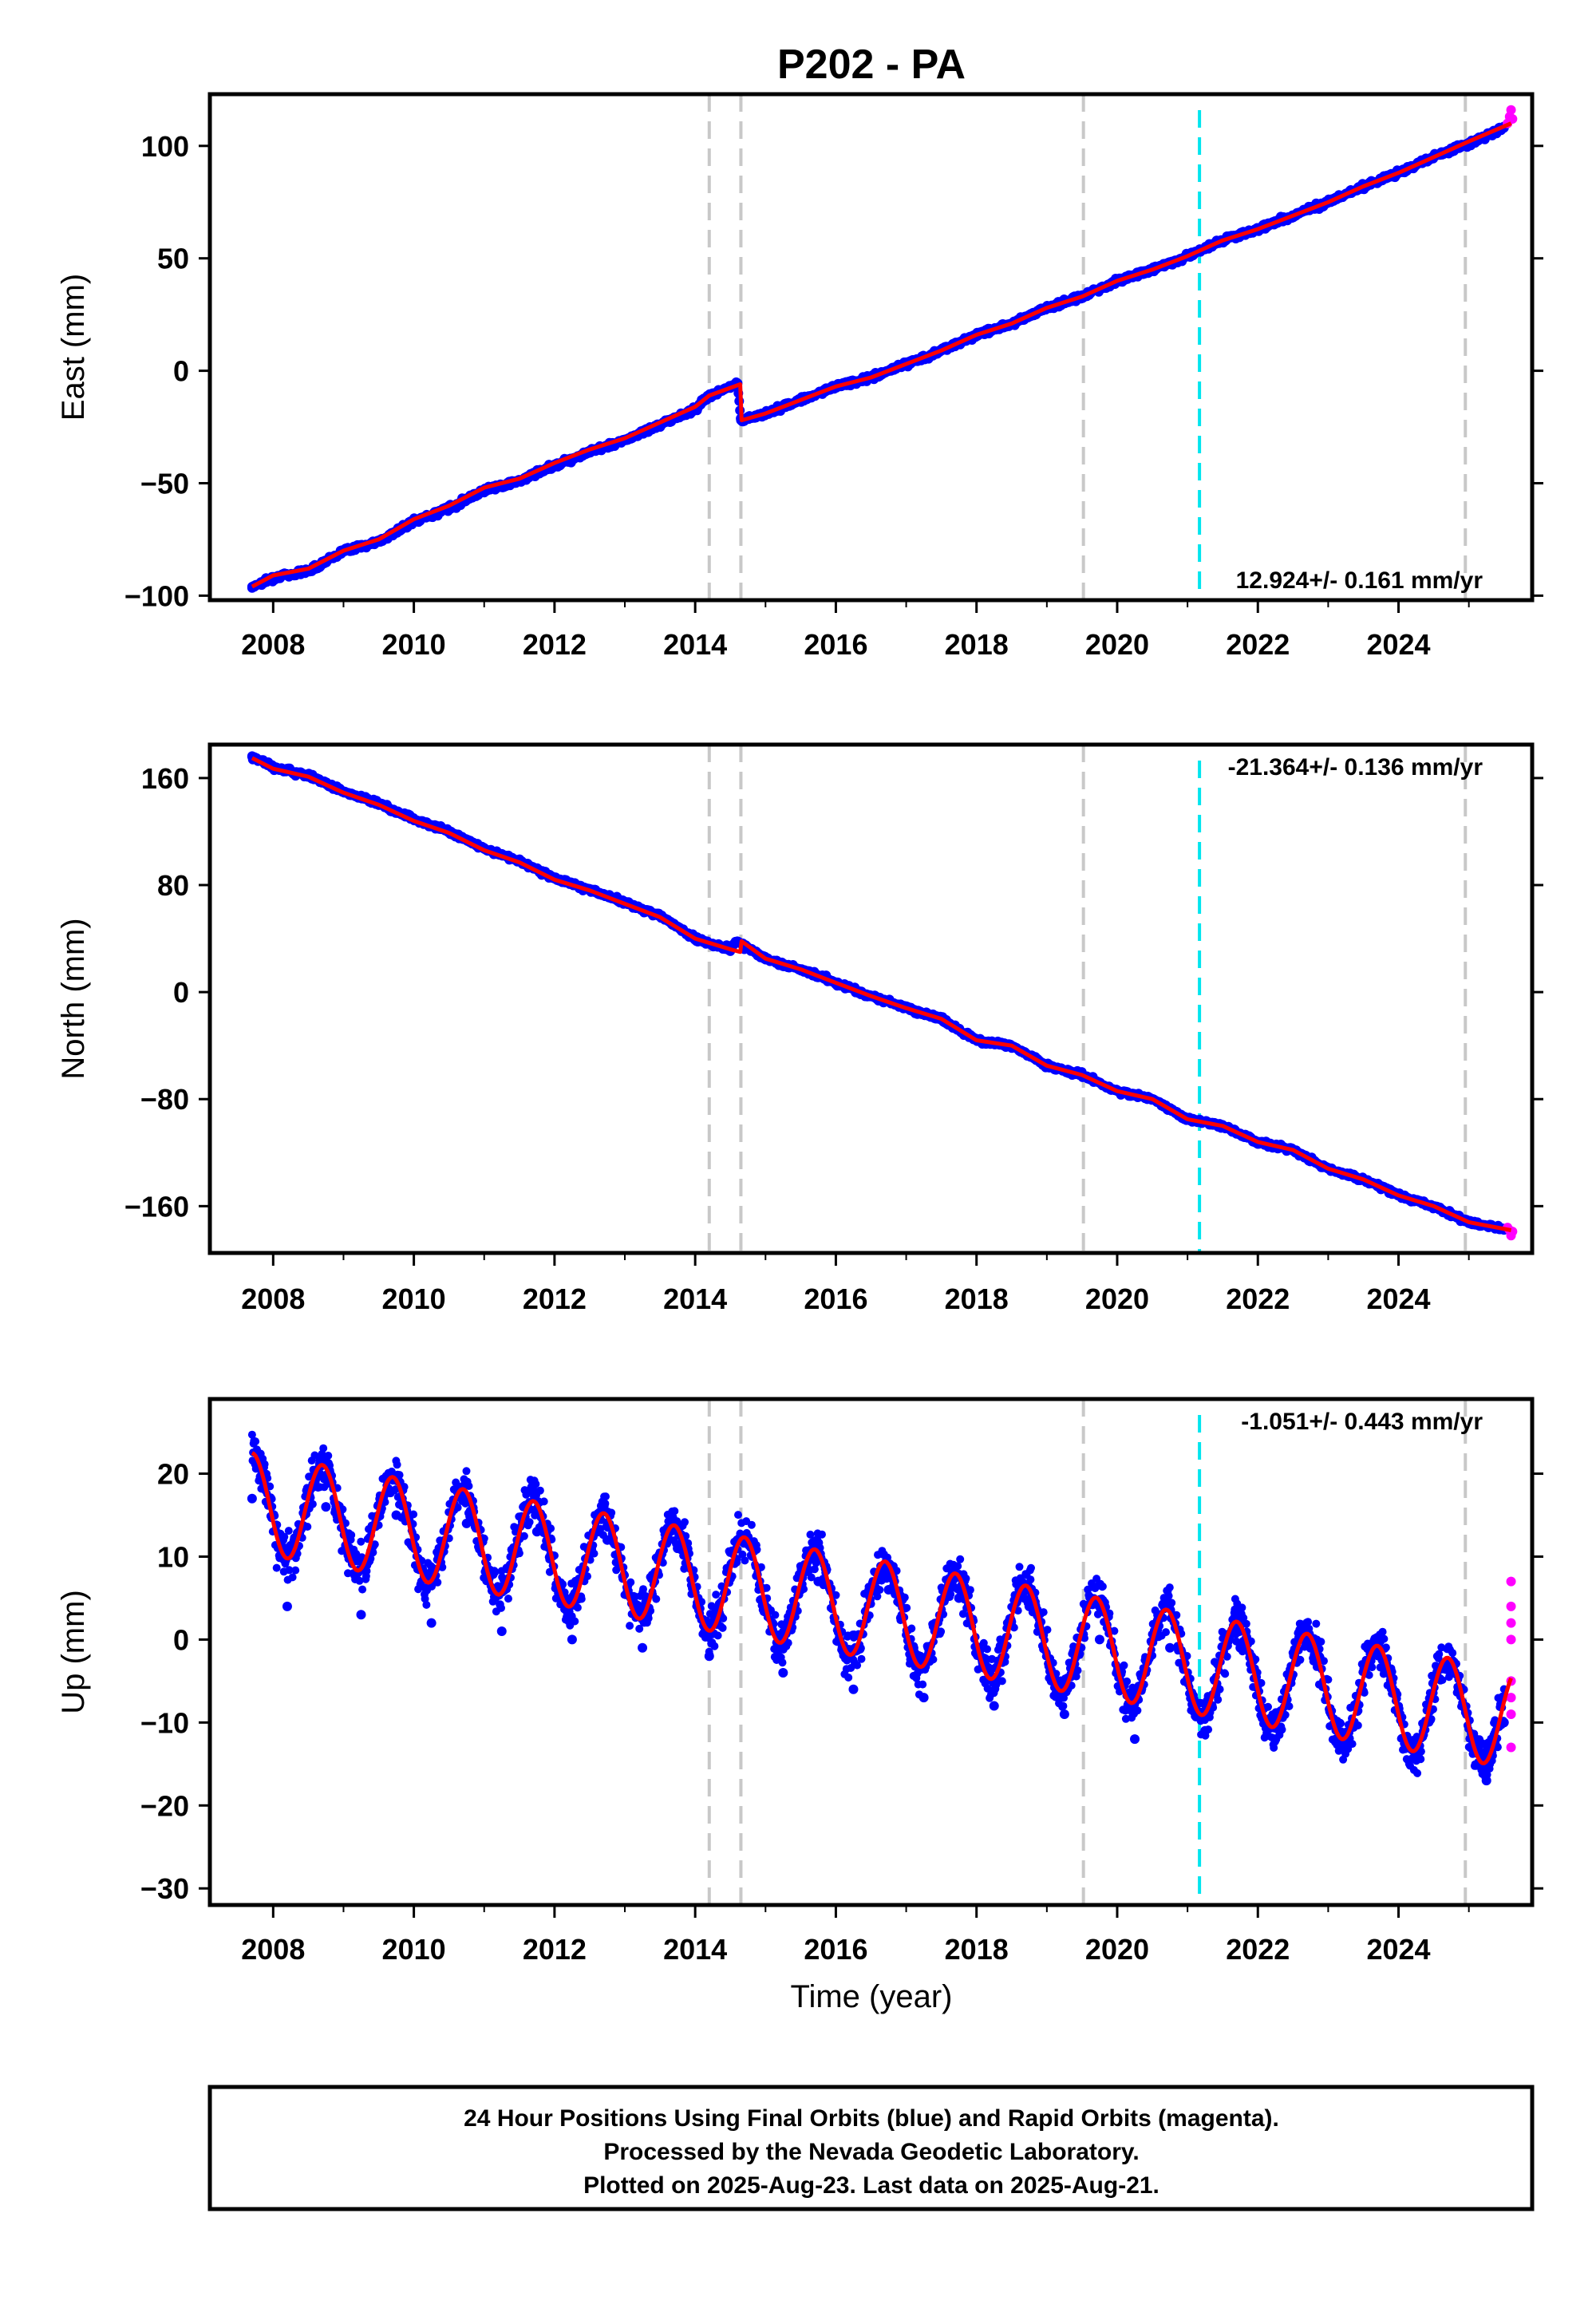  What do you see at coordinates (156, 595) in the screenshot?
I see `east-y-tick-label: −100` at bounding box center [156, 595].